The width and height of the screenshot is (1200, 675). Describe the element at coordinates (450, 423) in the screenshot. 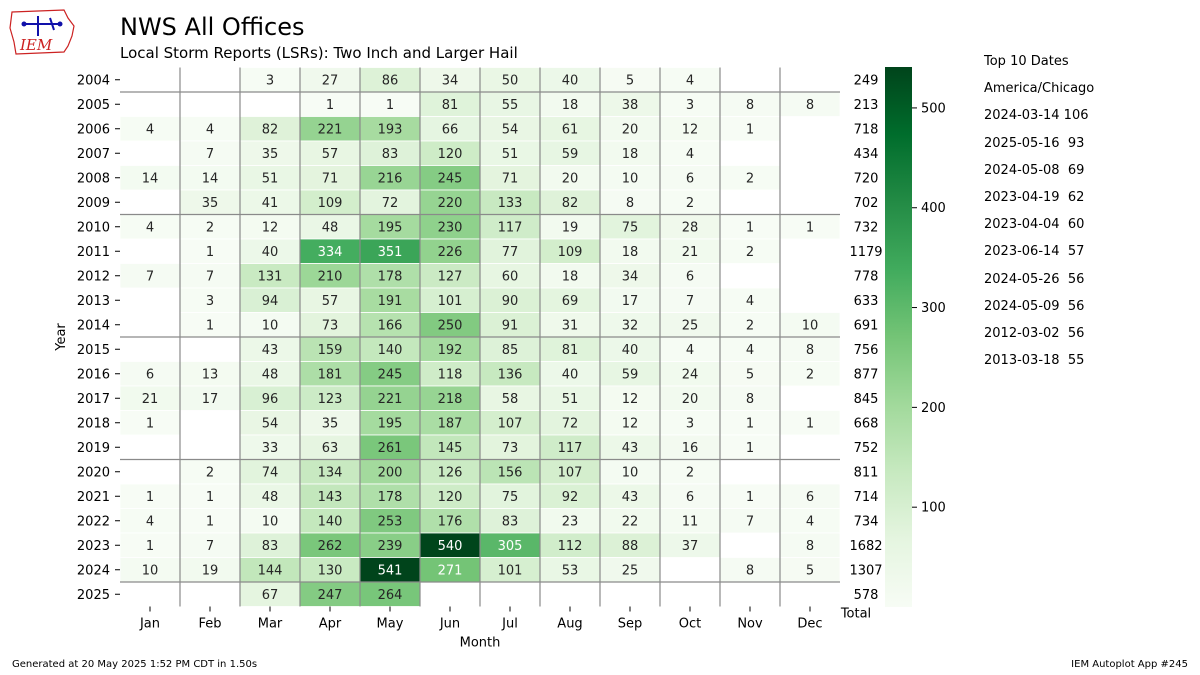

I see `cell-value-label: 187` at that location.